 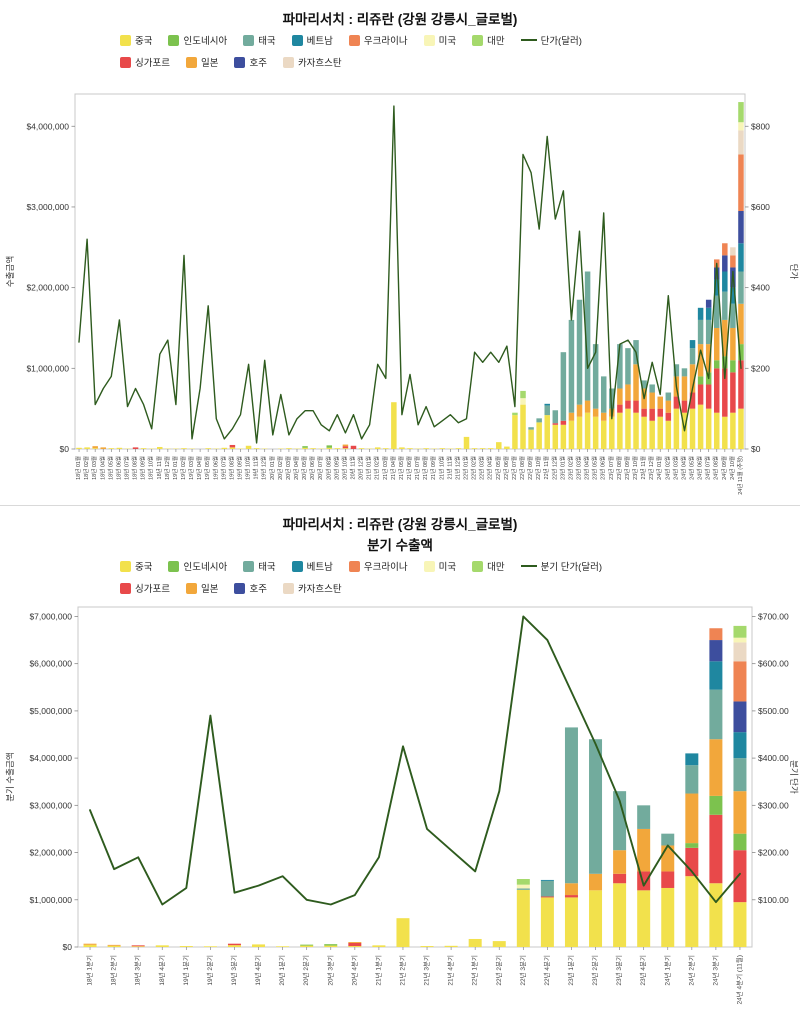 What do you see at coordinates (546, 970) in the screenshot?
I see `svg-text: 22년 4분기` at bounding box center [546, 970].